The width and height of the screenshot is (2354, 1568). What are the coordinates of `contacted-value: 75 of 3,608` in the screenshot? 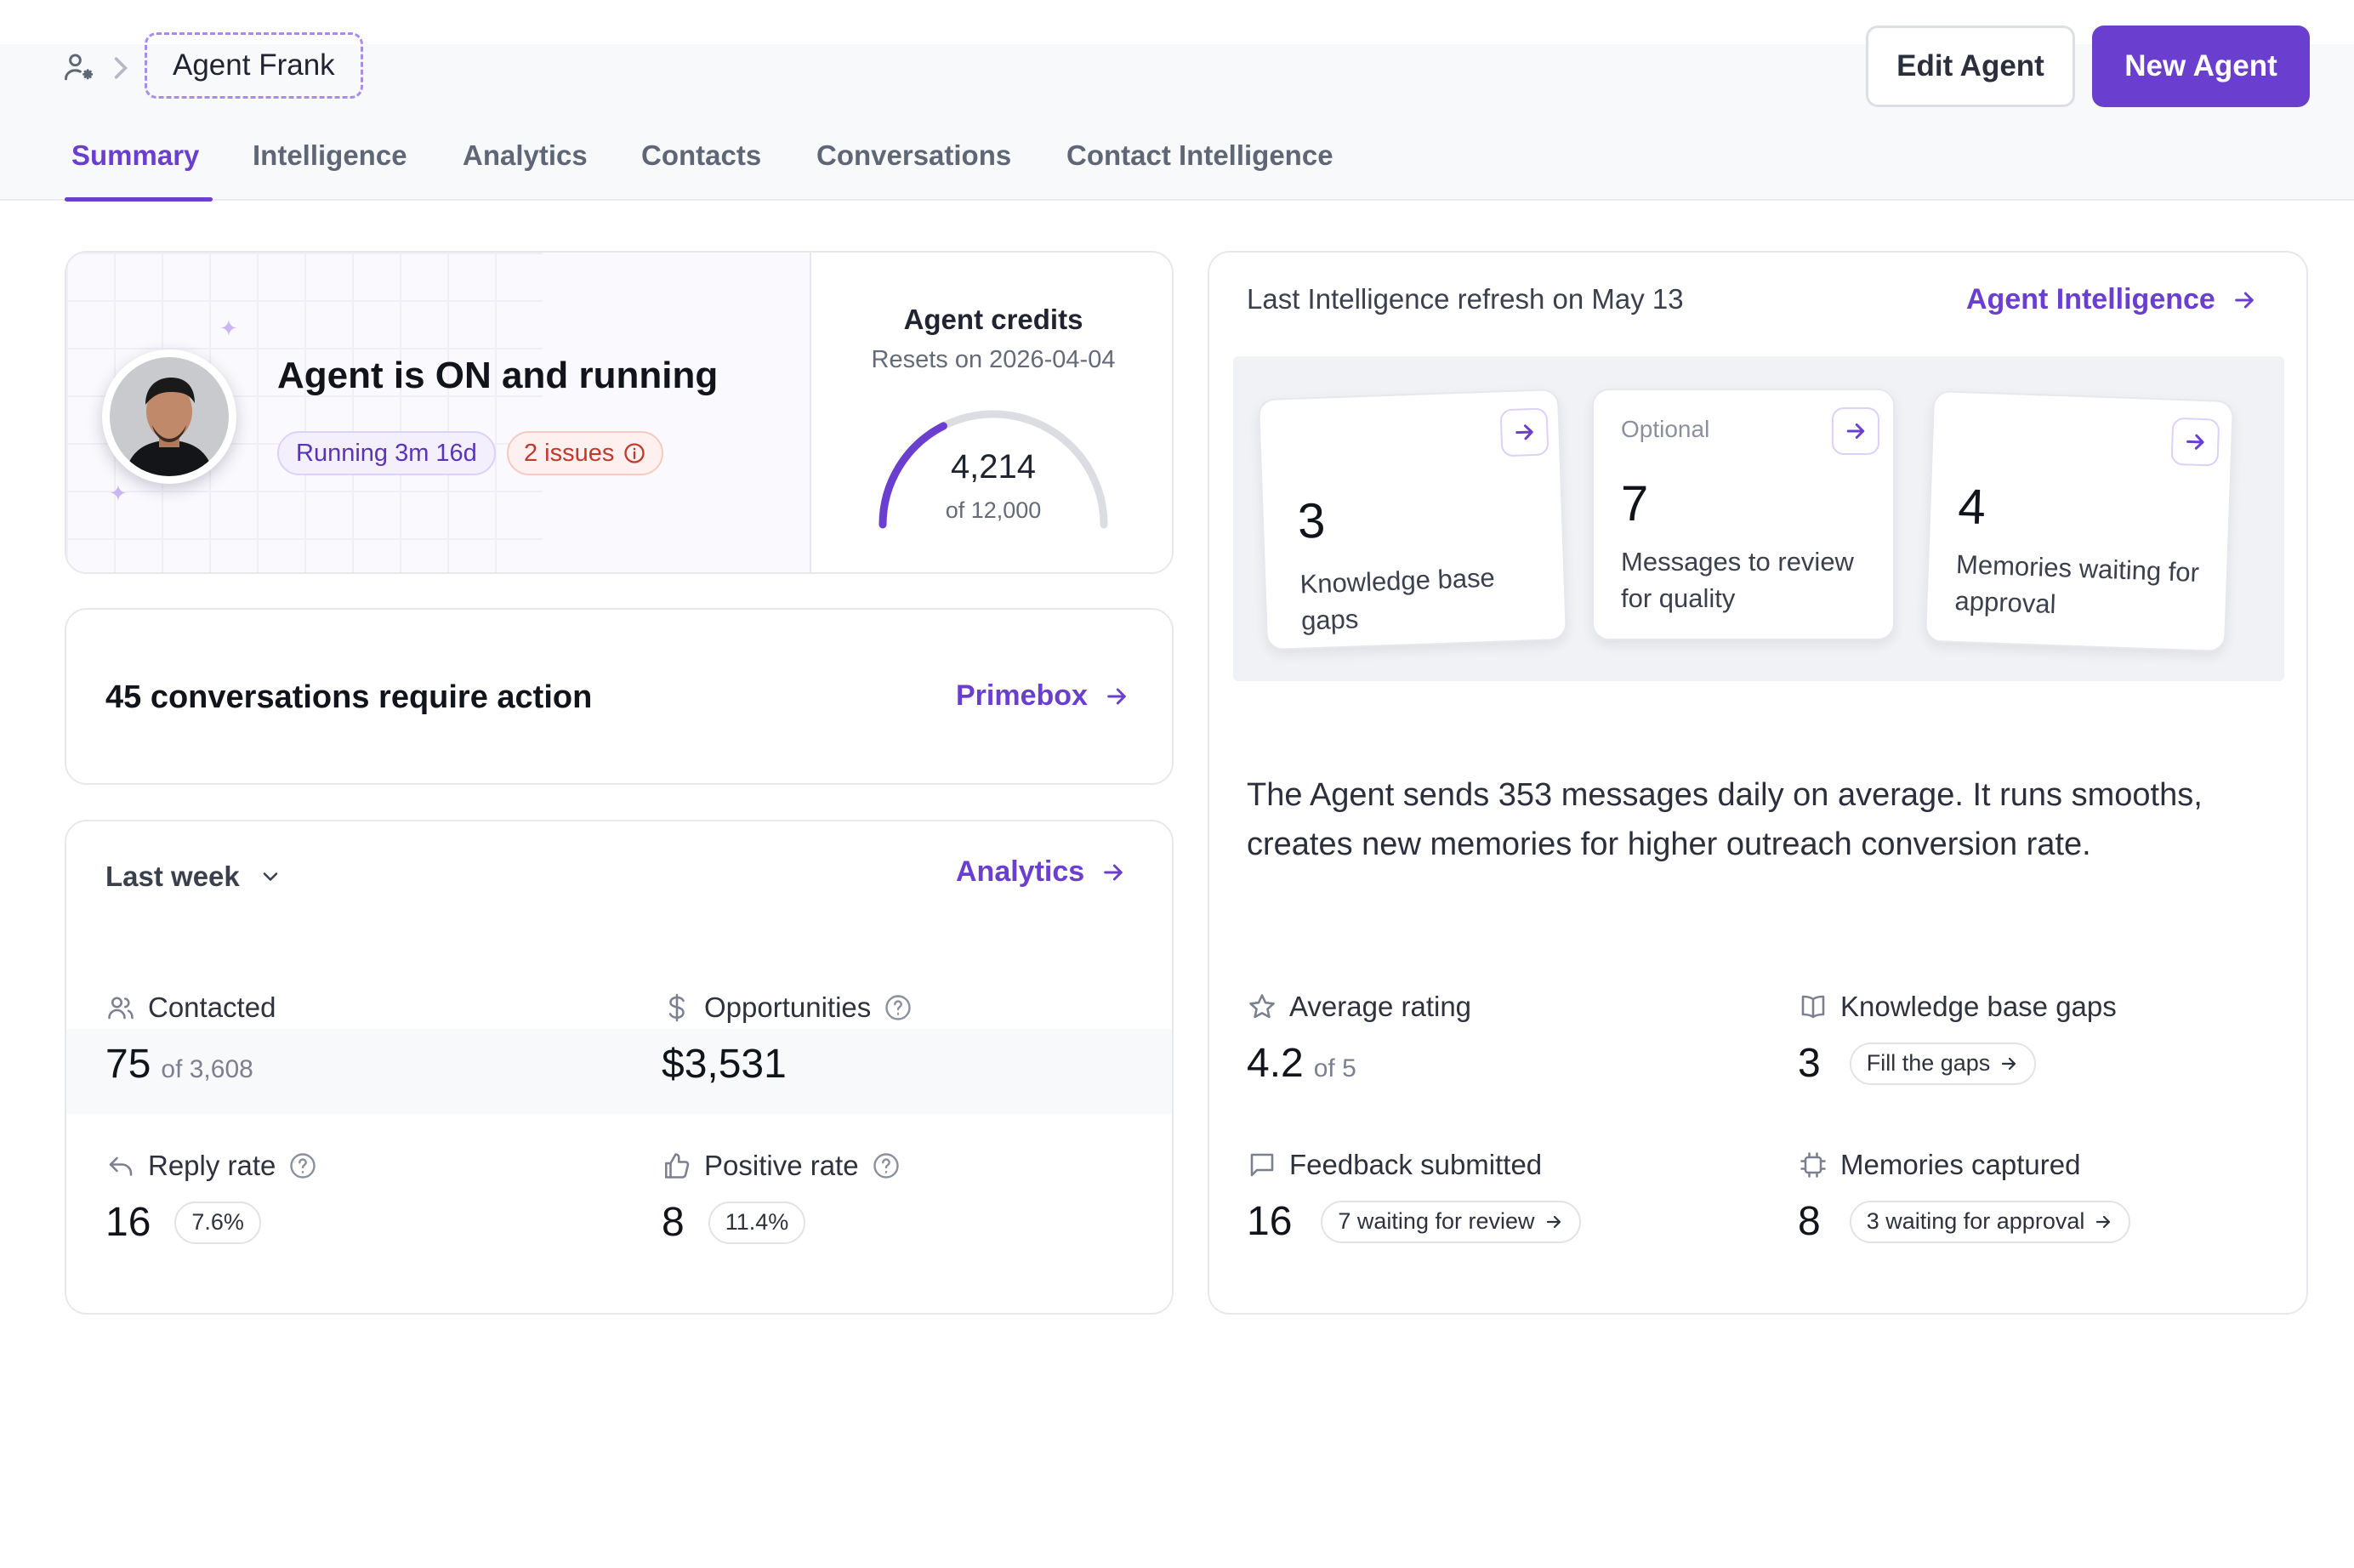 It's located at (179, 1064).